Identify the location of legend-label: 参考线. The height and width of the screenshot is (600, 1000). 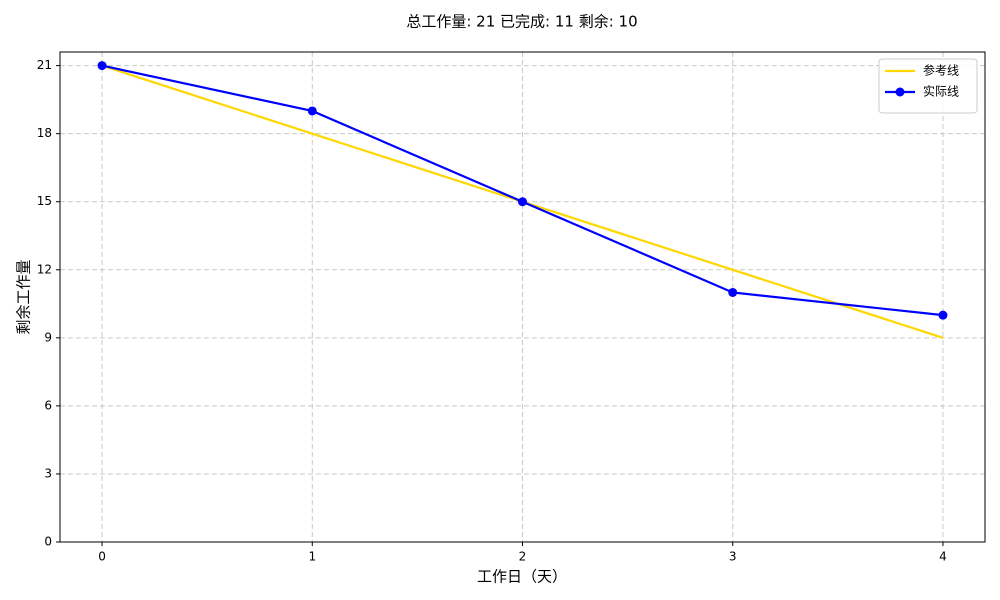
(941, 70).